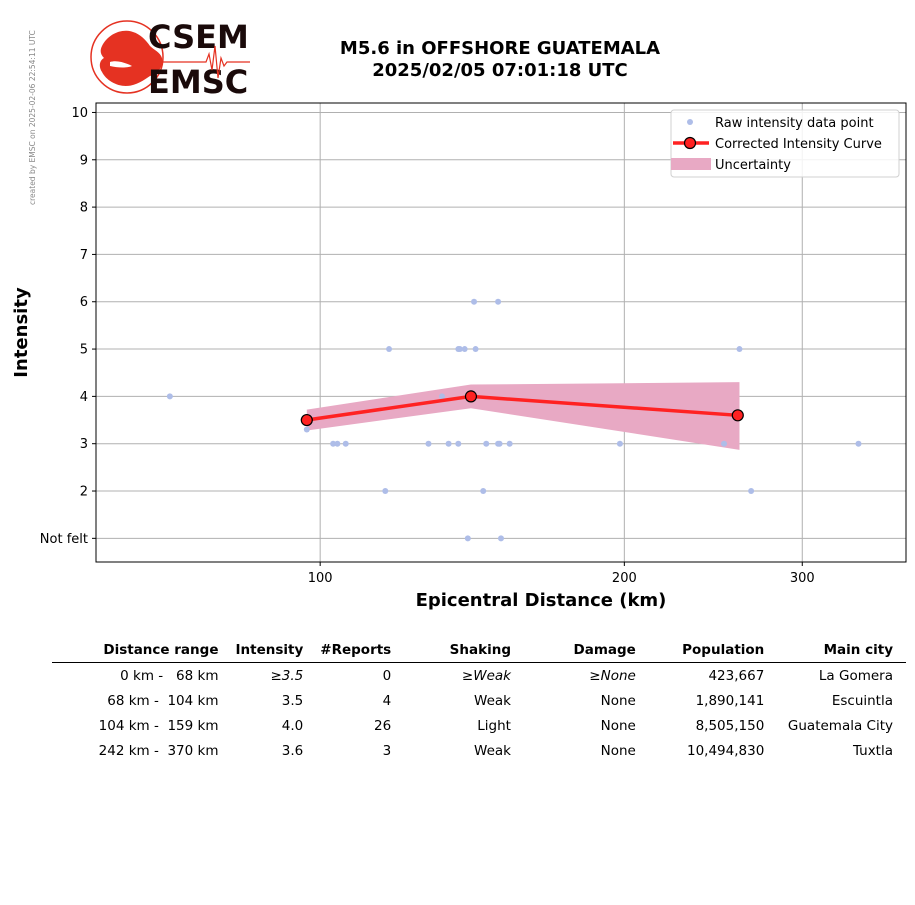 Image resolution: width=915 pixels, height=905 pixels. I want to click on header-population: Population, so click(713, 651).